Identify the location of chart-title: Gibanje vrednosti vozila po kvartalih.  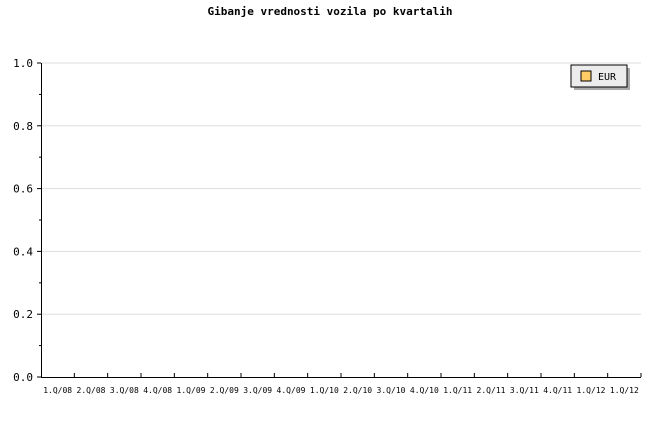
(329, 11).